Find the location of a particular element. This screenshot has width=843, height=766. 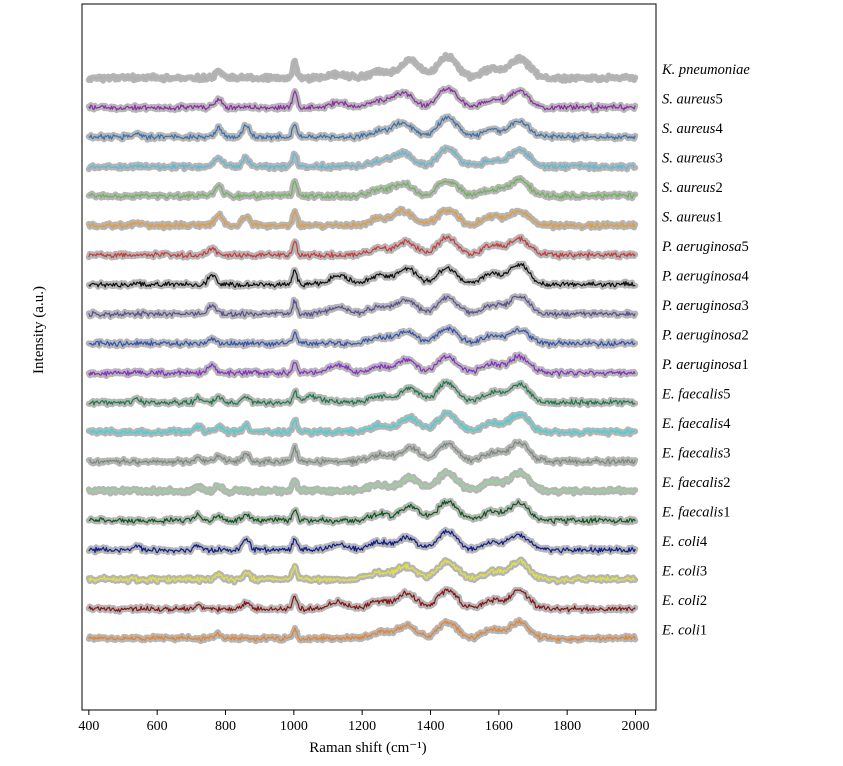

series-label: E. faecalis4 is located at coordinates (696, 424).